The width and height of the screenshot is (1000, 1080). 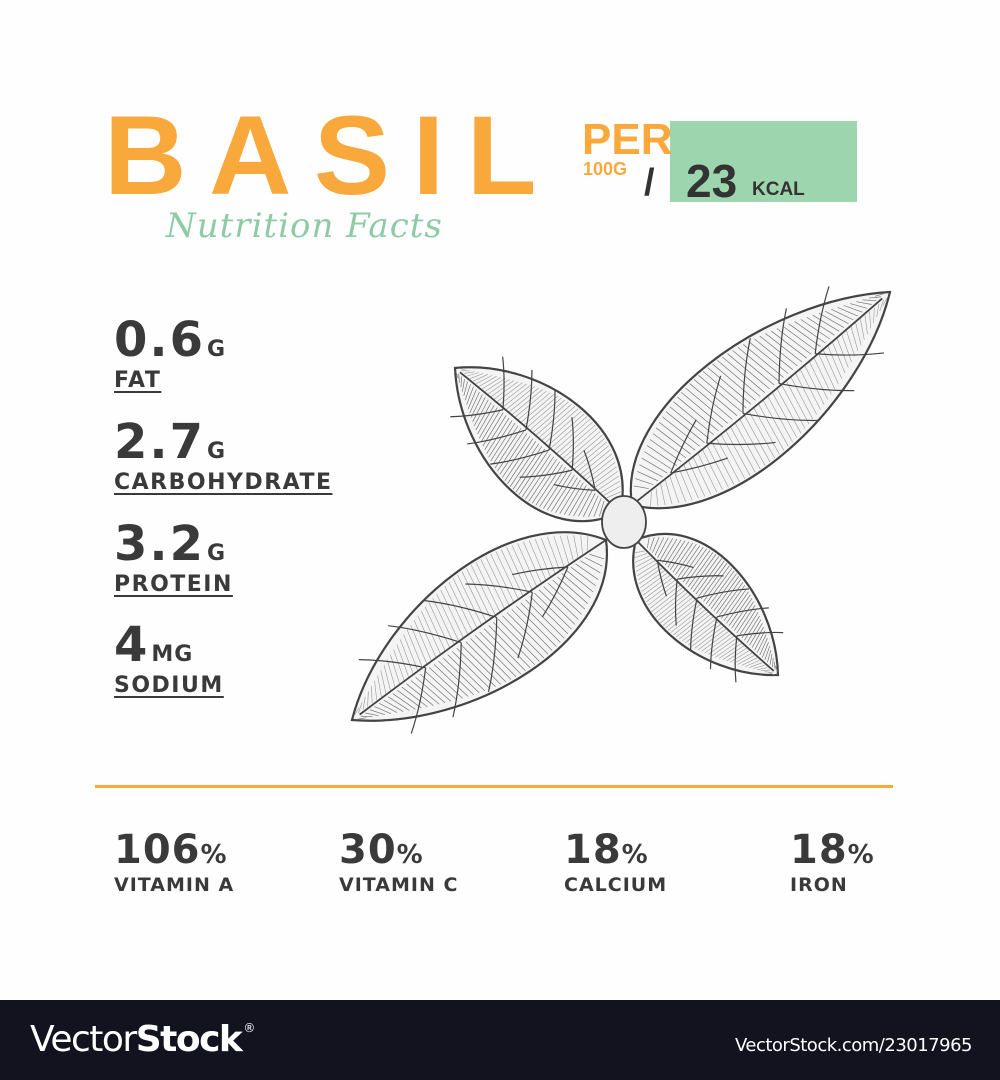 I want to click on percent-label: VITAMIN A, so click(x=174, y=885).